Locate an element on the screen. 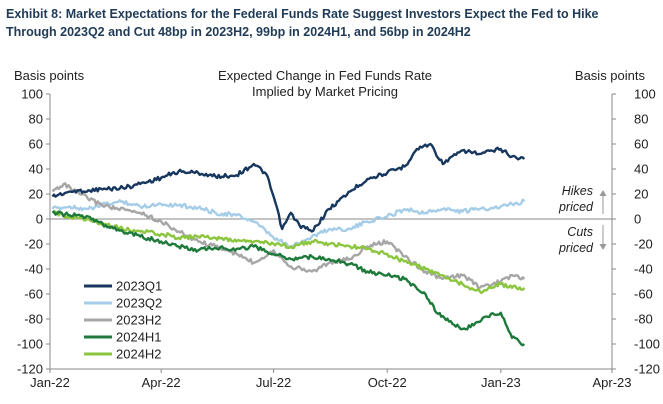 The height and width of the screenshot is (404, 663). y-tick-label-right: -120 is located at coordinates (647, 369).